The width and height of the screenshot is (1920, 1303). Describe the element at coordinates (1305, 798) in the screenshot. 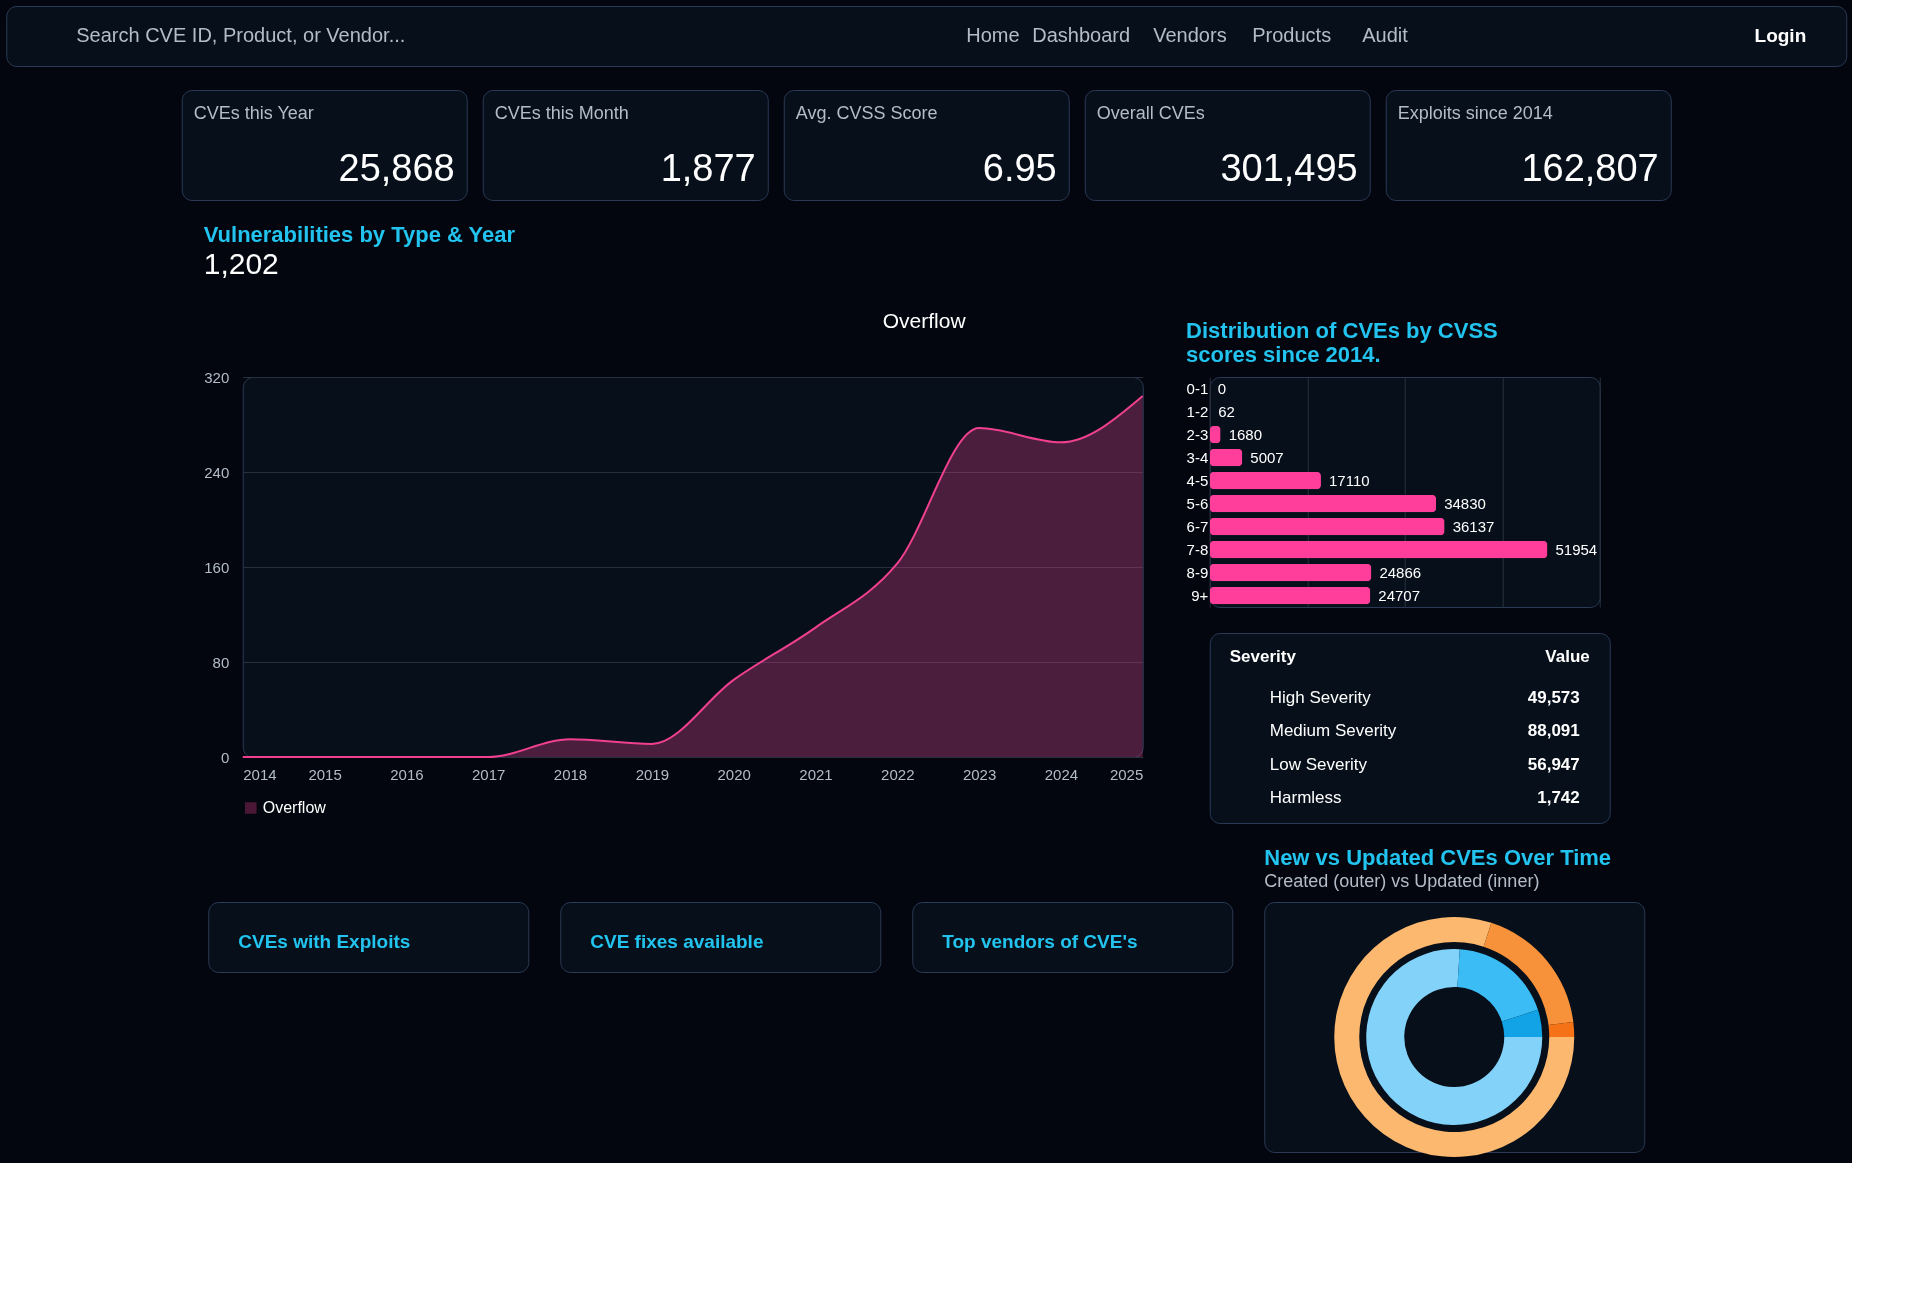

I see `category-label: Harmless` at that location.